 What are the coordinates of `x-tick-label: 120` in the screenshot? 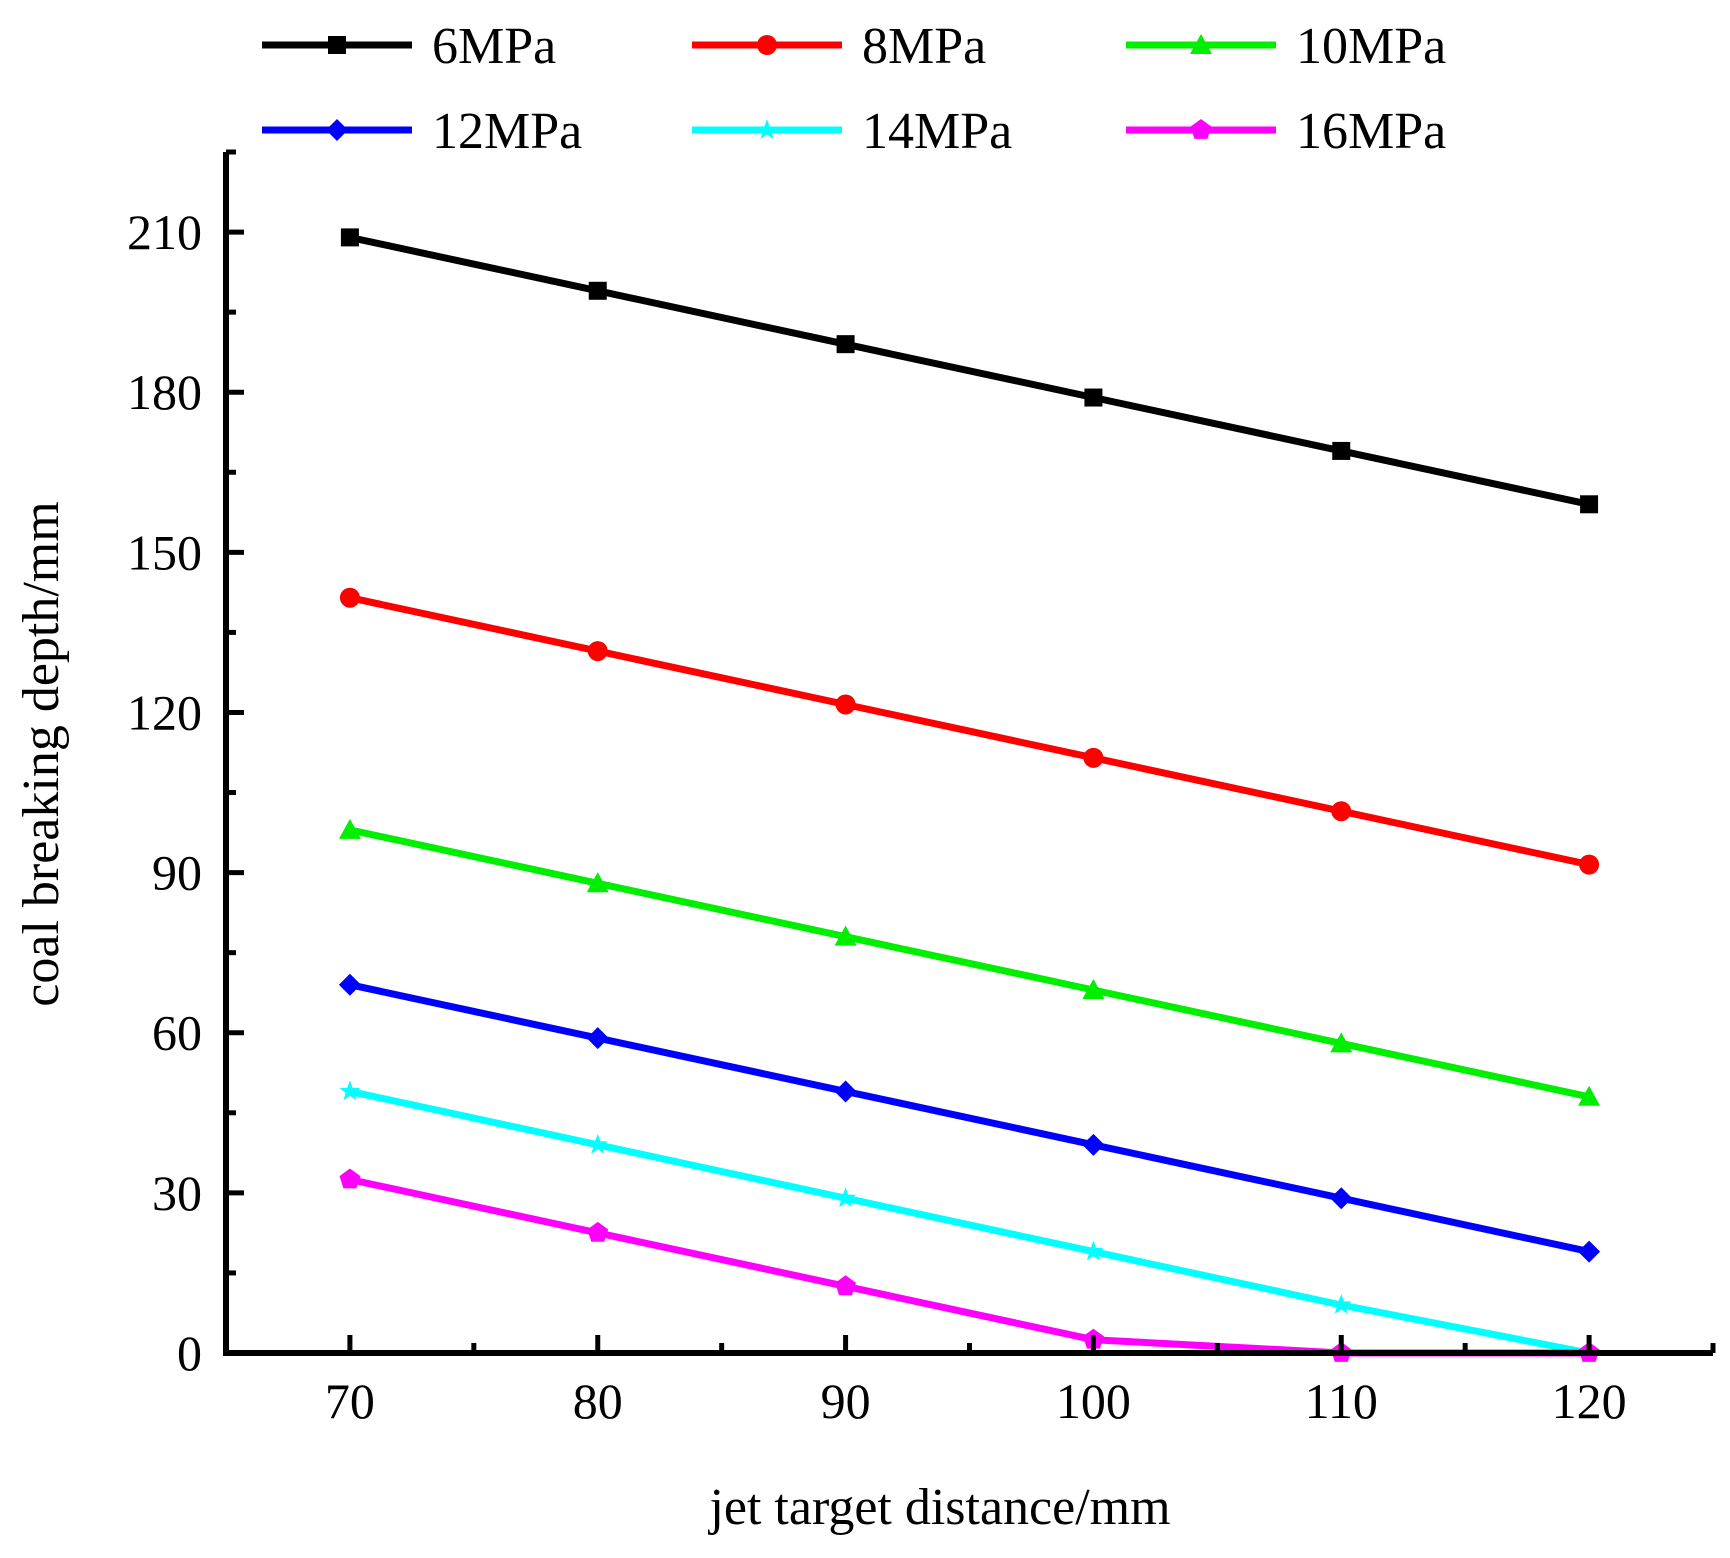 It's located at (1589, 1401).